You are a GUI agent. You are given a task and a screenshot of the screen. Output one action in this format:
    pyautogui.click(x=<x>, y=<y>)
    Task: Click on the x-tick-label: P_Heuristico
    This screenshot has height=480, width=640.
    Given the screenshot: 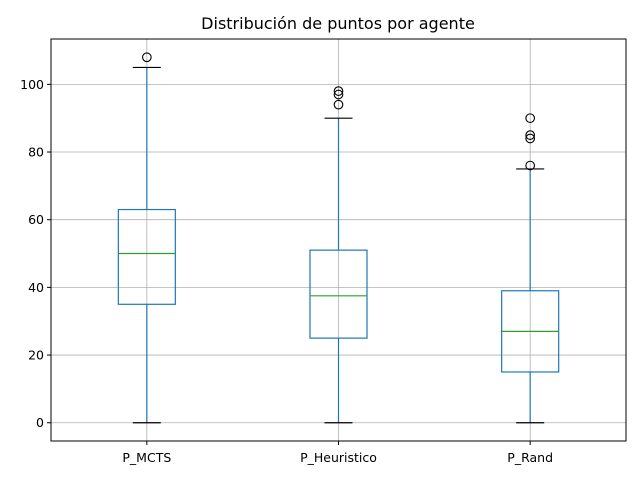 What is the action you would take?
    pyautogui.click(x=338, y=457)
    